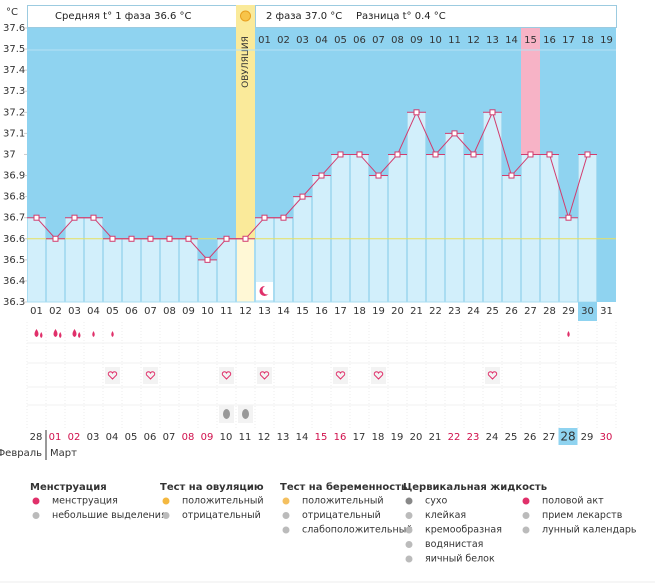 This screenshot has height=587, width=655. What do you see at coordinates (378, 437) in the screenshot?
I see `date-label: 18` at bounding box center [378, 437].